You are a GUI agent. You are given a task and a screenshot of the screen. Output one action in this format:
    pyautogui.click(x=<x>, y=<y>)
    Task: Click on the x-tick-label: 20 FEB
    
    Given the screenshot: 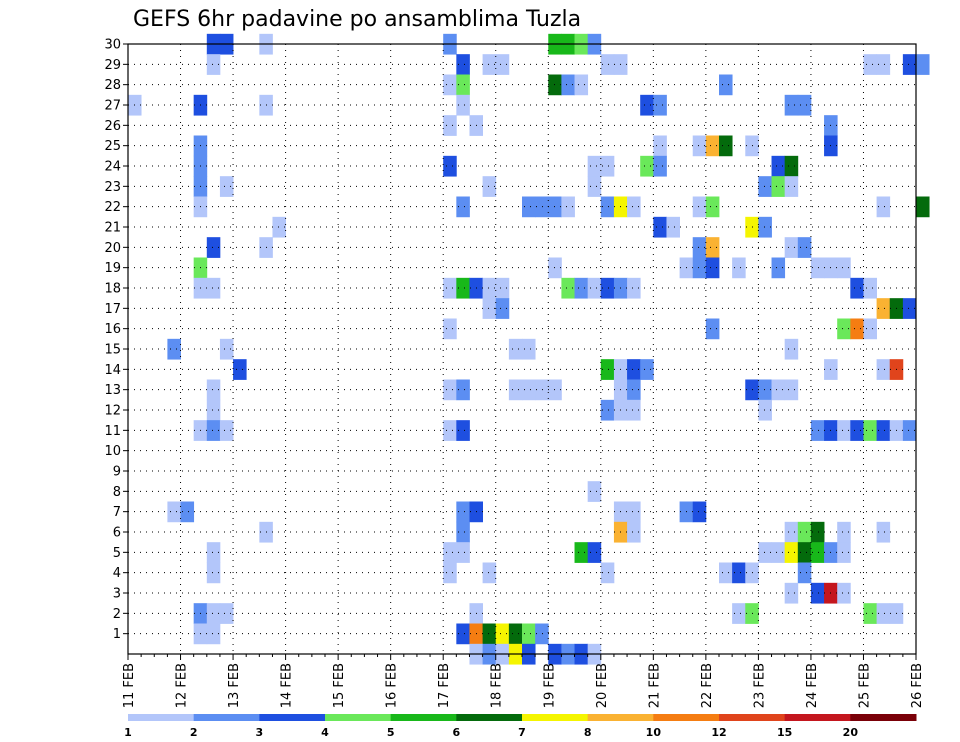 What is the action you would take?
    pyautogui.click(x=602, y=685)
    